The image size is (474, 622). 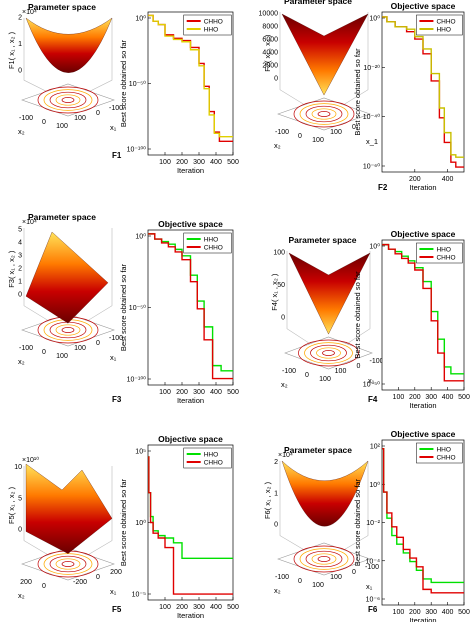 I want to click on function-label: F6, so click(x=373, y=609).